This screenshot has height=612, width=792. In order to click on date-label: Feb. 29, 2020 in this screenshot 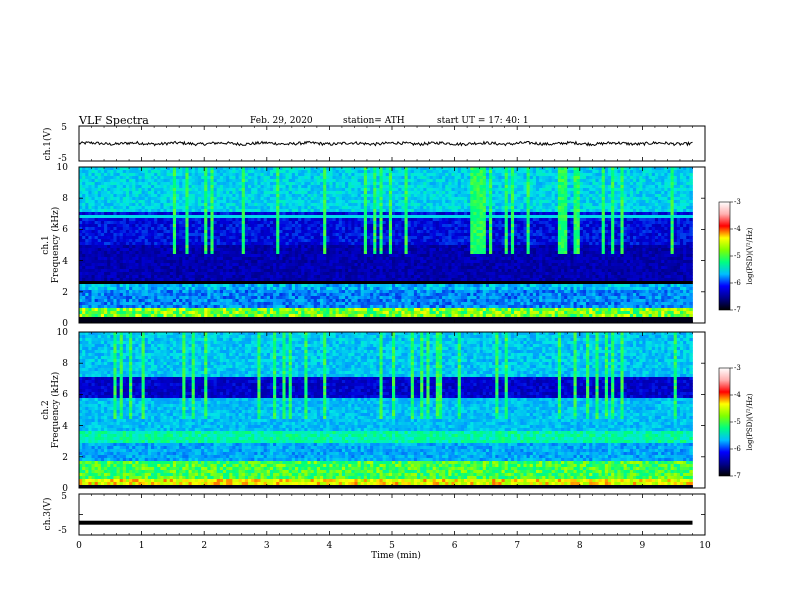, I will do `click(281, 121)`.